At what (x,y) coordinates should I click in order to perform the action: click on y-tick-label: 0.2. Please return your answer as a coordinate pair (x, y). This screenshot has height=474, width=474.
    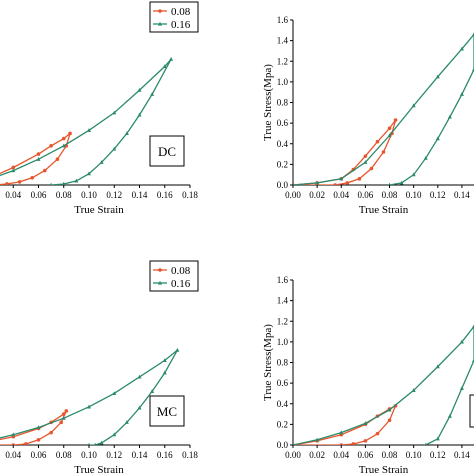
    Looking at the image, I should click on (282, 164).